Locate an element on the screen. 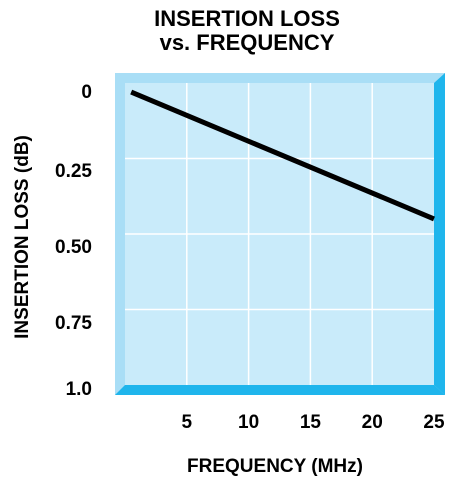 The image size is (454, 482). y-tick-label: 0.25 is located at coordinates (73, 171).